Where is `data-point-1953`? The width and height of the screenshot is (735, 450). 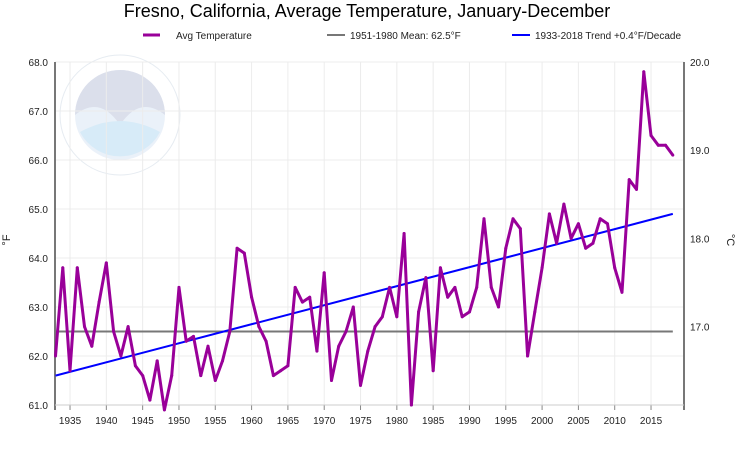 data-point-1953 is located at coordinates (201, 376).